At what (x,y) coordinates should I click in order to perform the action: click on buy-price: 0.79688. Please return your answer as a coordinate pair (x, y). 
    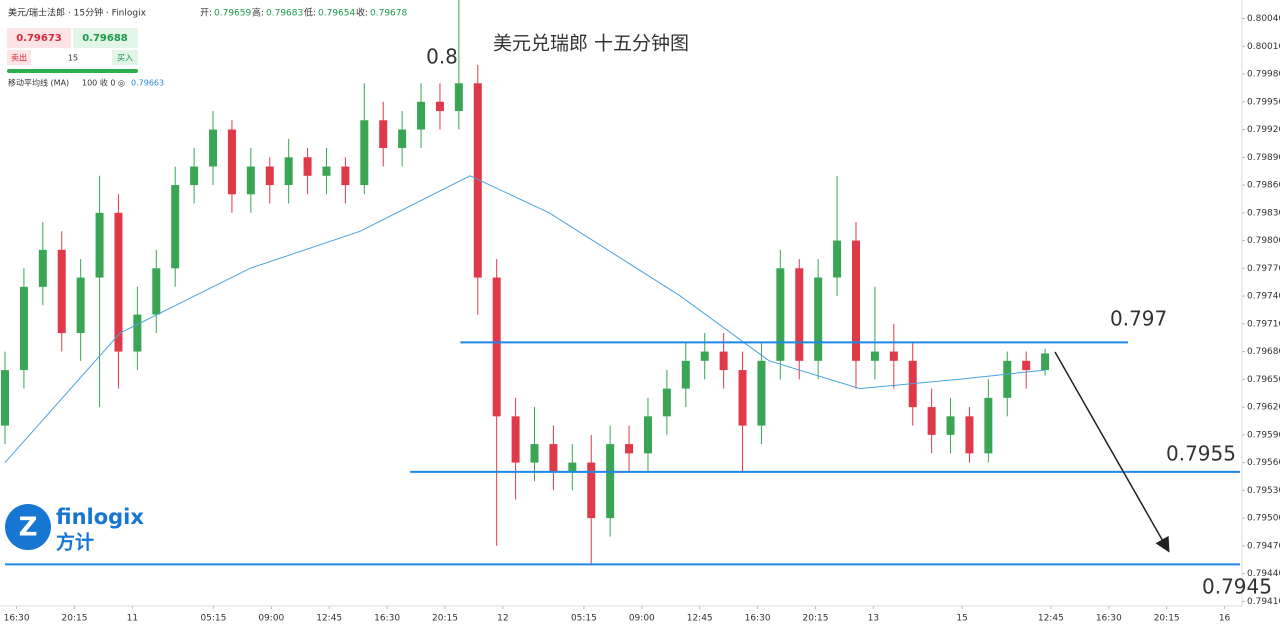
    Looking at the image, I should click on (105, 38).